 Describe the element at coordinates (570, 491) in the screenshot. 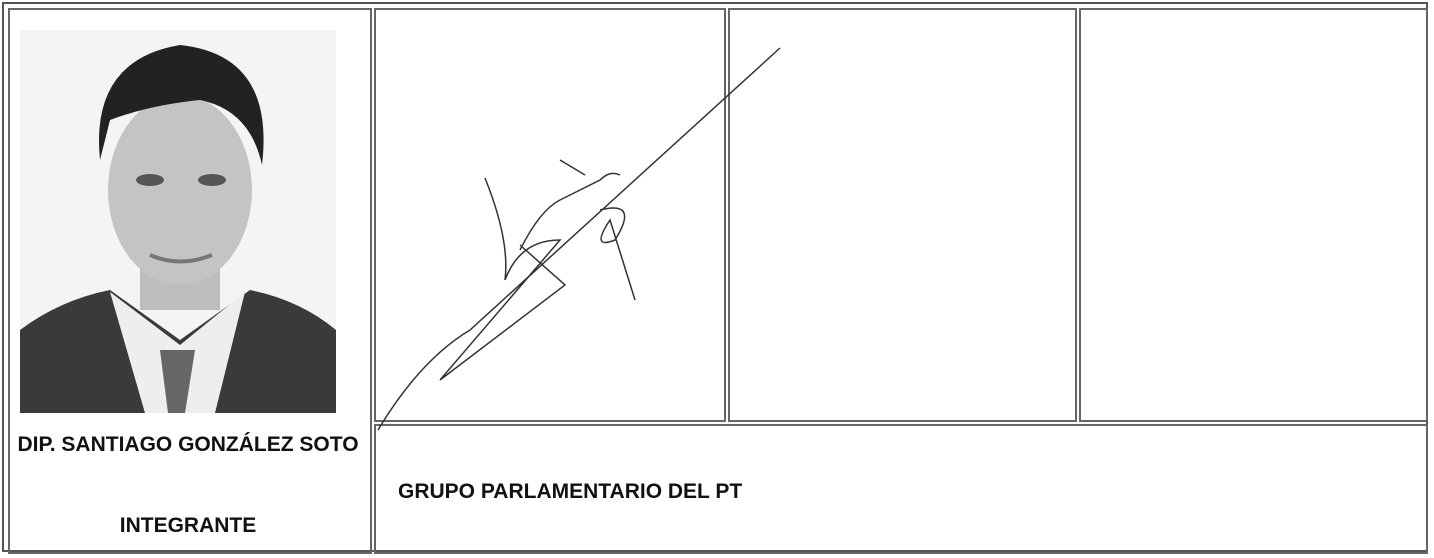

I see `group-name: GRUPO PARLAMENTARIO DEL PT` at that location.